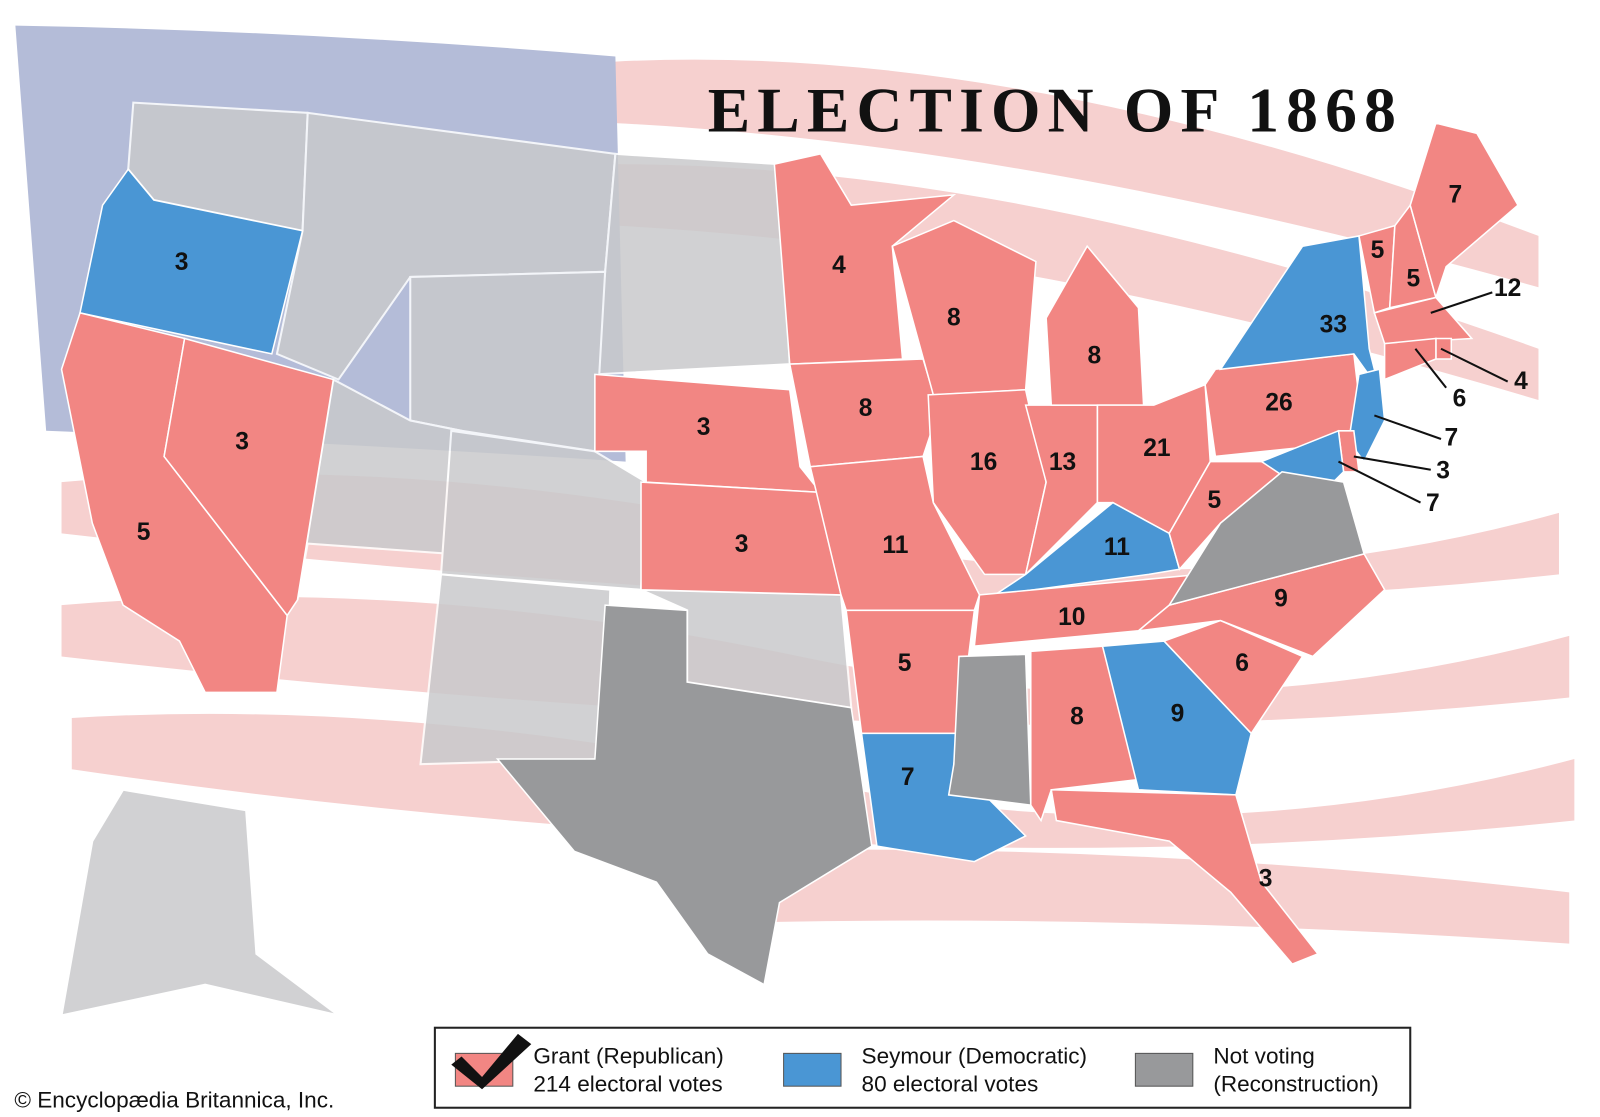 Image resolution: width=1600 pixels, height=1117 pixels. I want to click on state-votes: 26, so click(1278, 403).